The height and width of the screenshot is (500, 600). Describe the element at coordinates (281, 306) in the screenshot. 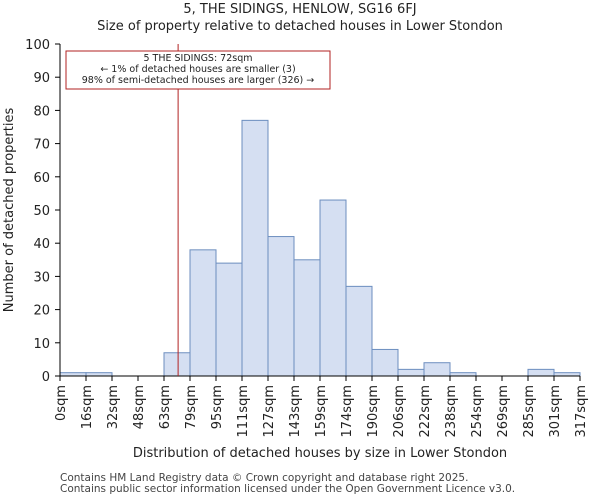

I see `bar-127sqm` at that location.